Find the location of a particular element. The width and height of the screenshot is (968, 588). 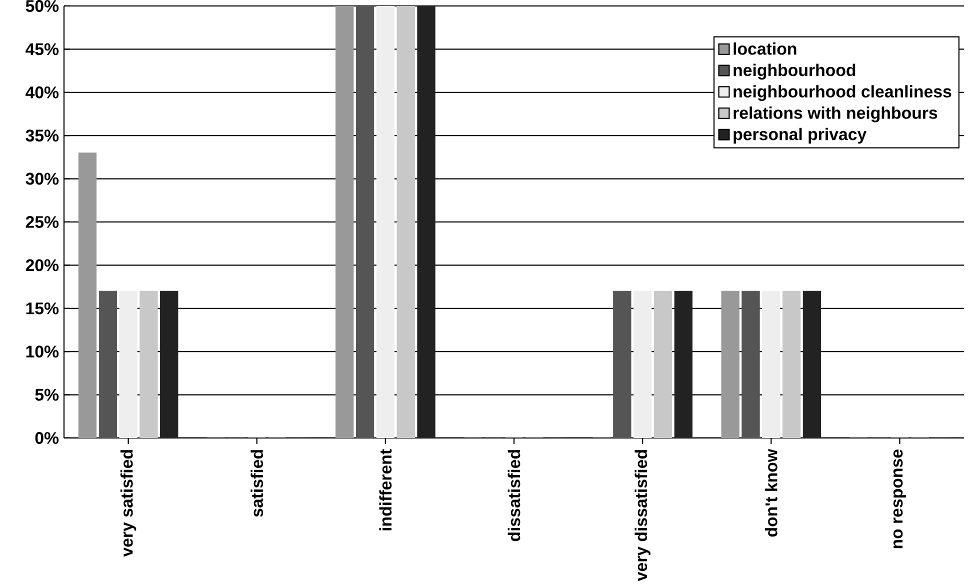

legend-label: relations with neighbours is located at coordinates (836, 114).